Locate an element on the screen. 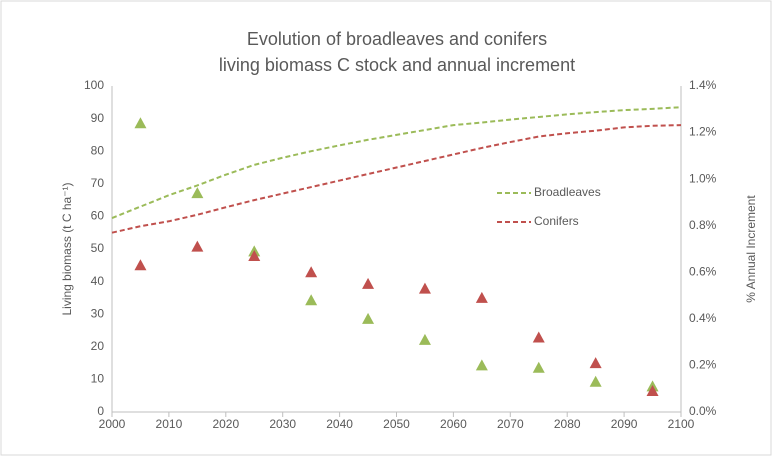 Image resolution: width=781 pixels, height=463 pixels. y-tick-label: 10 is located at coordinates (98, 379).